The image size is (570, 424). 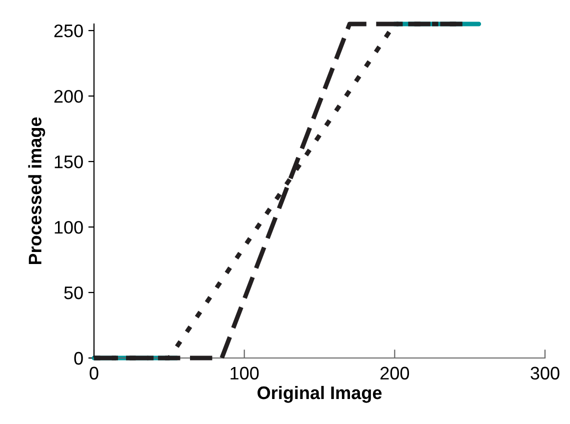 What do you see at coordinates (37, 190) in the screenshot?
I see `y-axis-title: Processed image` at bounding box center [37, 190].